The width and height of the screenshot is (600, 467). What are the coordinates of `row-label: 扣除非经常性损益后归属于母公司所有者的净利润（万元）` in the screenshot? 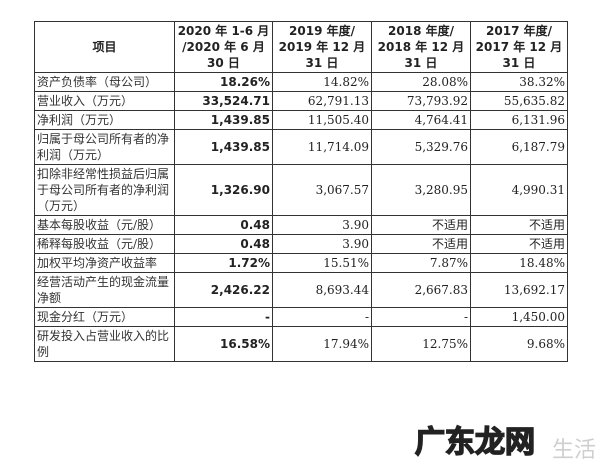 It's located at (104, 190).